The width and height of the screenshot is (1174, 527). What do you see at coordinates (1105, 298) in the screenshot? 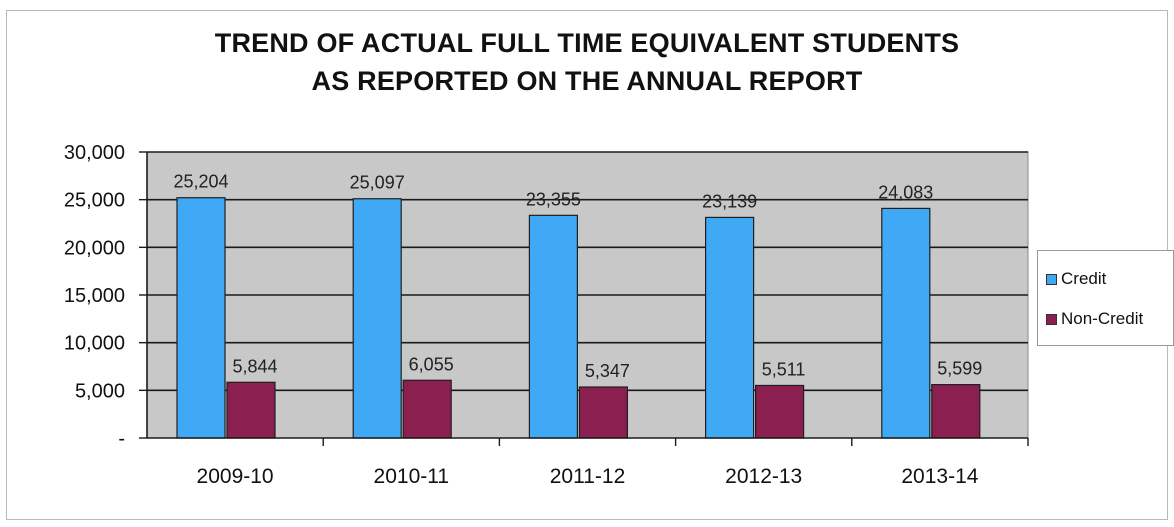
I see `legend: Credit Non-Credit` at bounding box center [1105, 298].